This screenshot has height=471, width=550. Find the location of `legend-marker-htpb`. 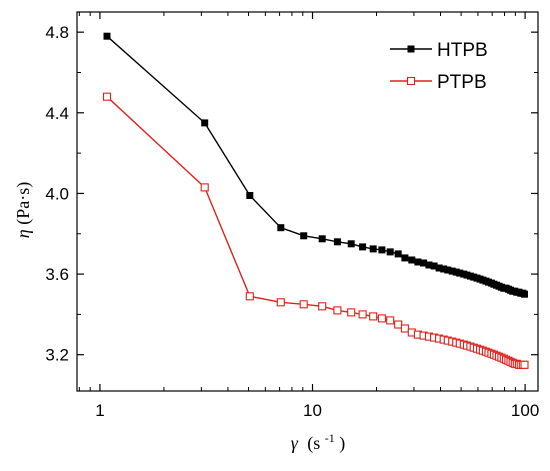

legend-marker-htpb is located at coordinates (411, 49).